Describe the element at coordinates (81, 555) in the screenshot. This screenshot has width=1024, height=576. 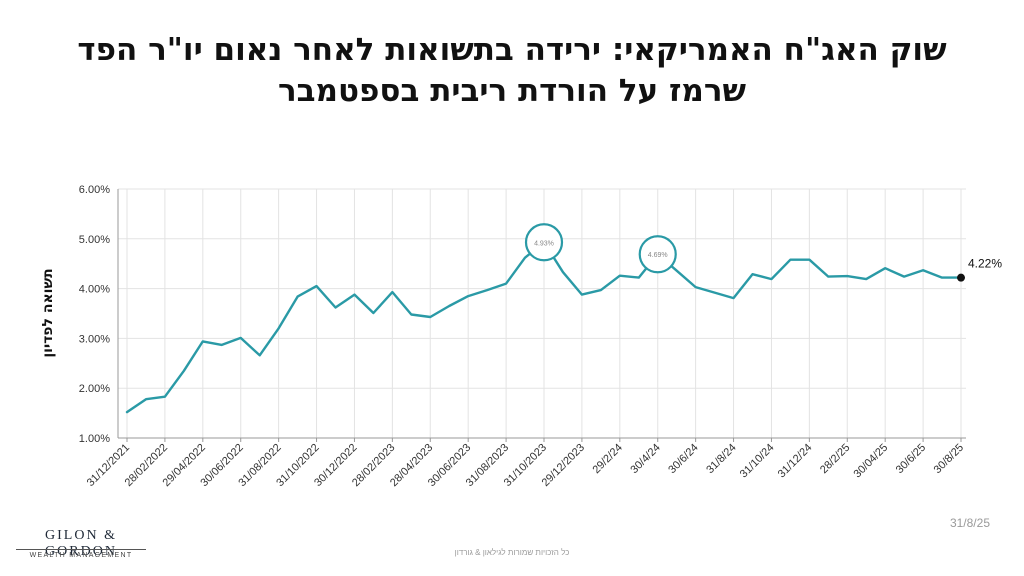
I see `logo-tagline: WEALTH MANAGEMENT` at that location.